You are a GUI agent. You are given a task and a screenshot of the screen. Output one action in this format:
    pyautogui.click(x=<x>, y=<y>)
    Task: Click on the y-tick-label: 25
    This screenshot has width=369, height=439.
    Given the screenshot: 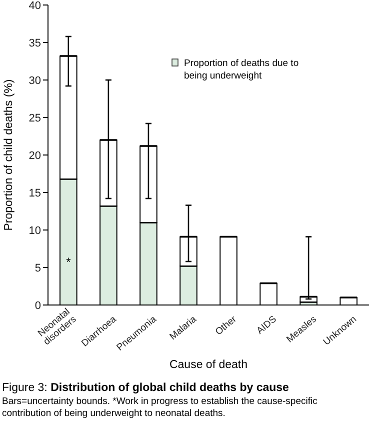 What is the action you would take?
    pyautogui.click(x=34, y=118)
    